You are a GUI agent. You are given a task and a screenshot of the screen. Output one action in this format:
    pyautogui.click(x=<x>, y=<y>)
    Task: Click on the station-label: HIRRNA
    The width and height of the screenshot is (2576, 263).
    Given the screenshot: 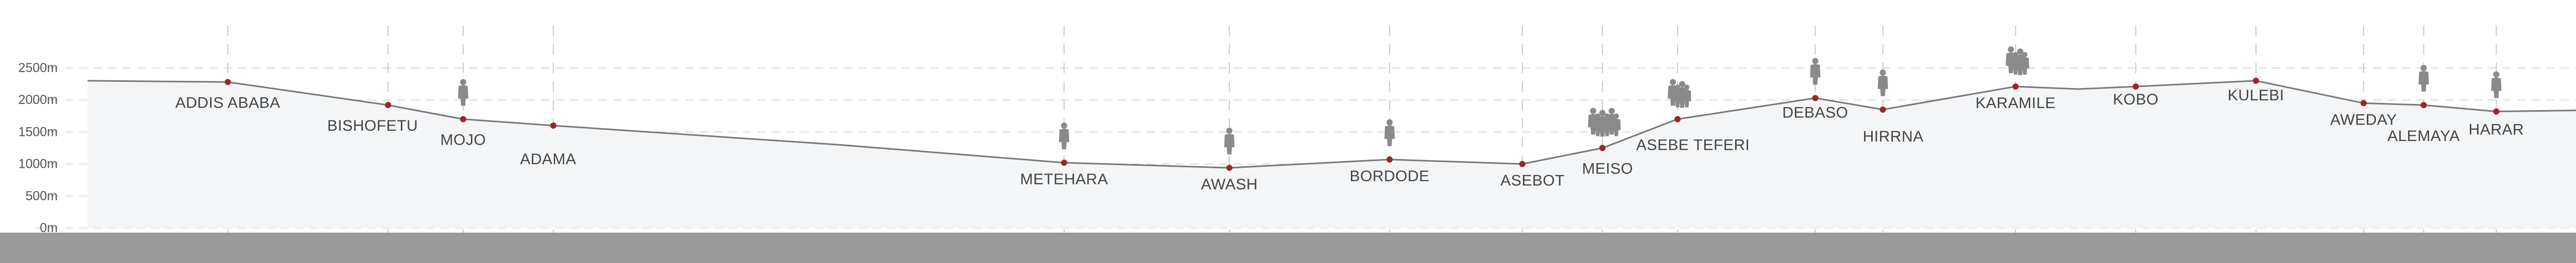 What is the action you would take?
    pyautogui.click(x=1893, y=136)
    